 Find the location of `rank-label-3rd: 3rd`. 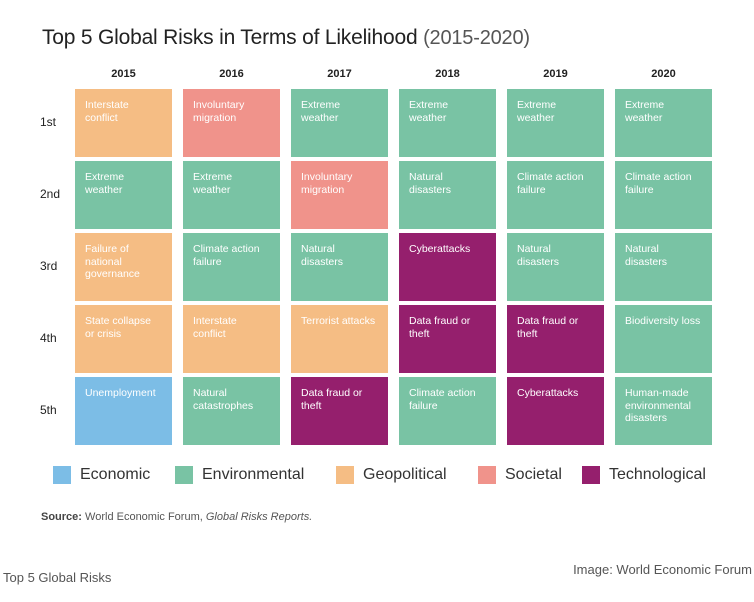

rank-label-3rd: 3rd is located at coordinates (49, 266).